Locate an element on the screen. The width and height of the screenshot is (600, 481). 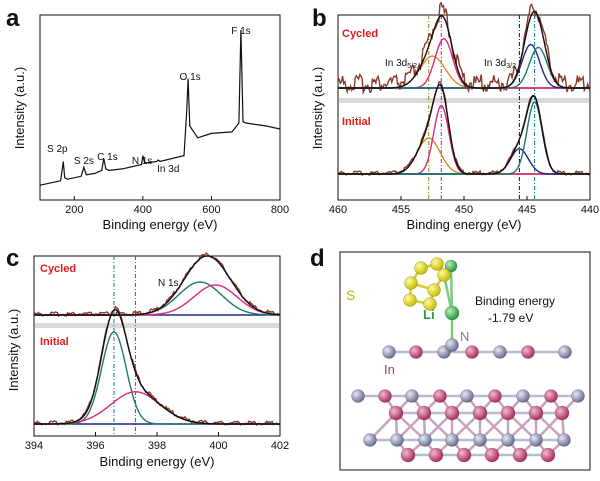
panel-b-reference-lines is located at coordinates (482, 107).